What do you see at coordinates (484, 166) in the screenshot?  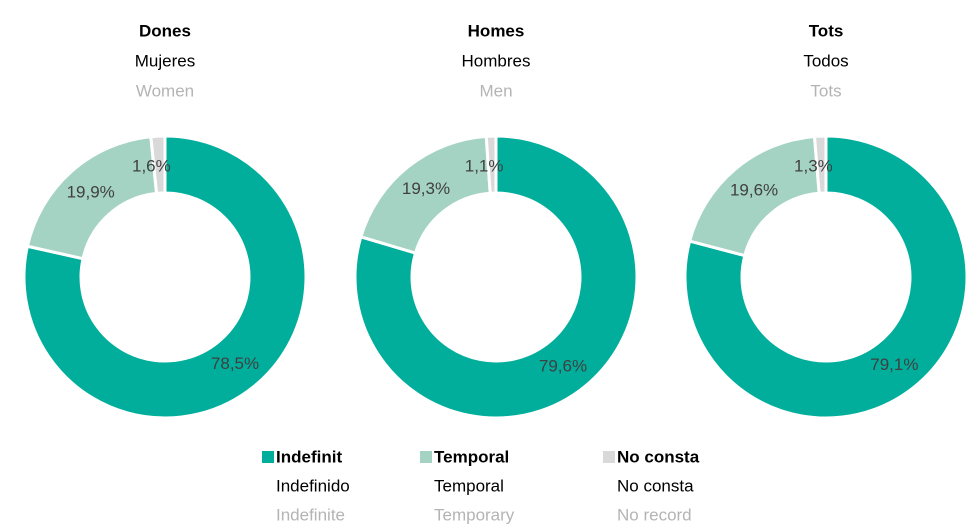 I see `data-label: 1,1%` at bounding box center [484, 166].